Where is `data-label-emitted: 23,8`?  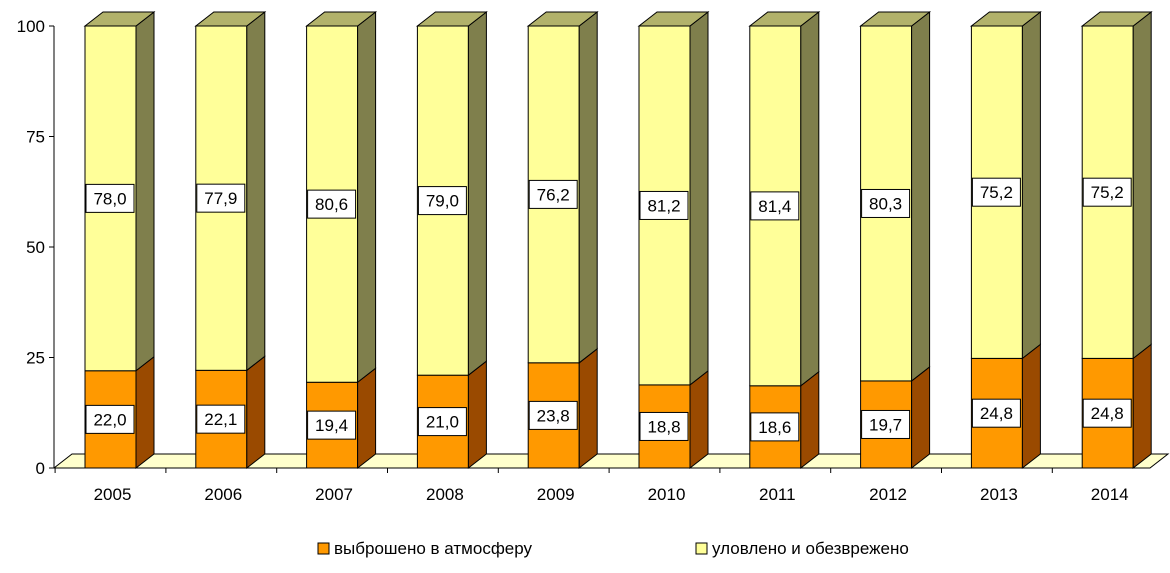 data-label-emitted: 23,8 is located at coordinates (553, 415).